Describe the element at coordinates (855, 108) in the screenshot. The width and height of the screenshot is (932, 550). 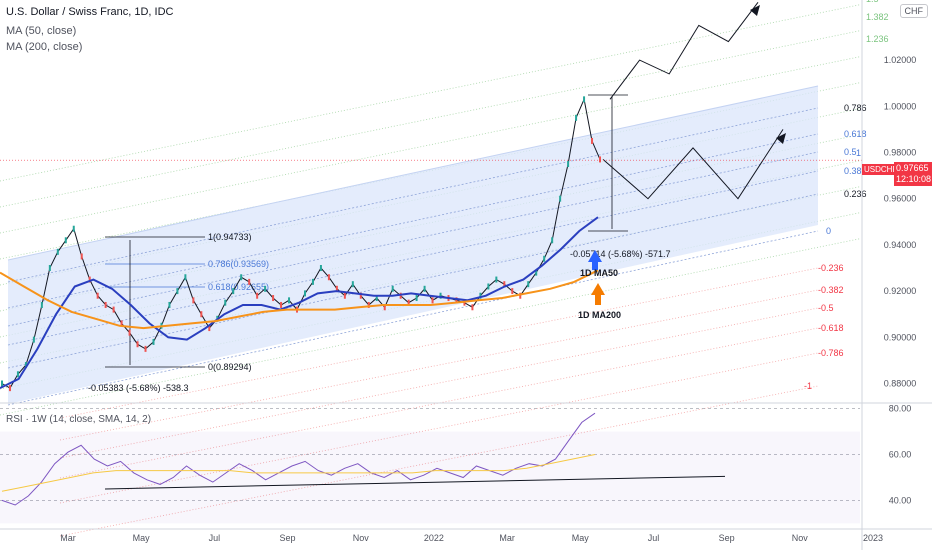
I see `channel-fib-label: 0.786` at that location.